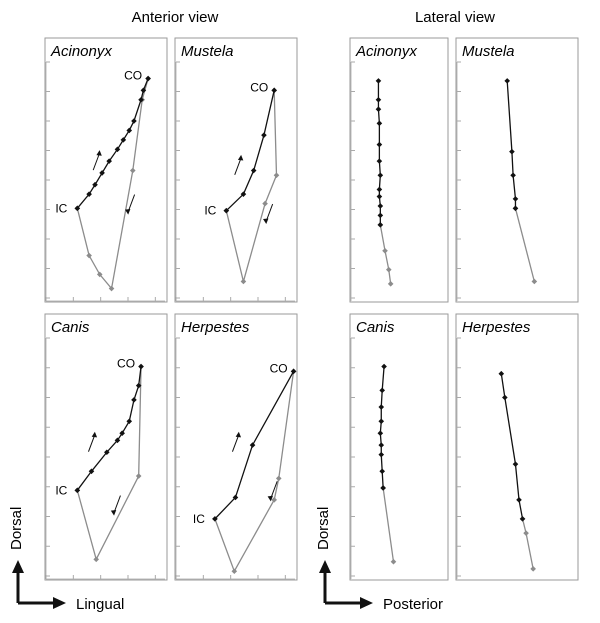  Describe the element at coordinates (379, 560) in the screenshot. I see `lateral-orientation-axes: Dorsal Posterior` at that location.